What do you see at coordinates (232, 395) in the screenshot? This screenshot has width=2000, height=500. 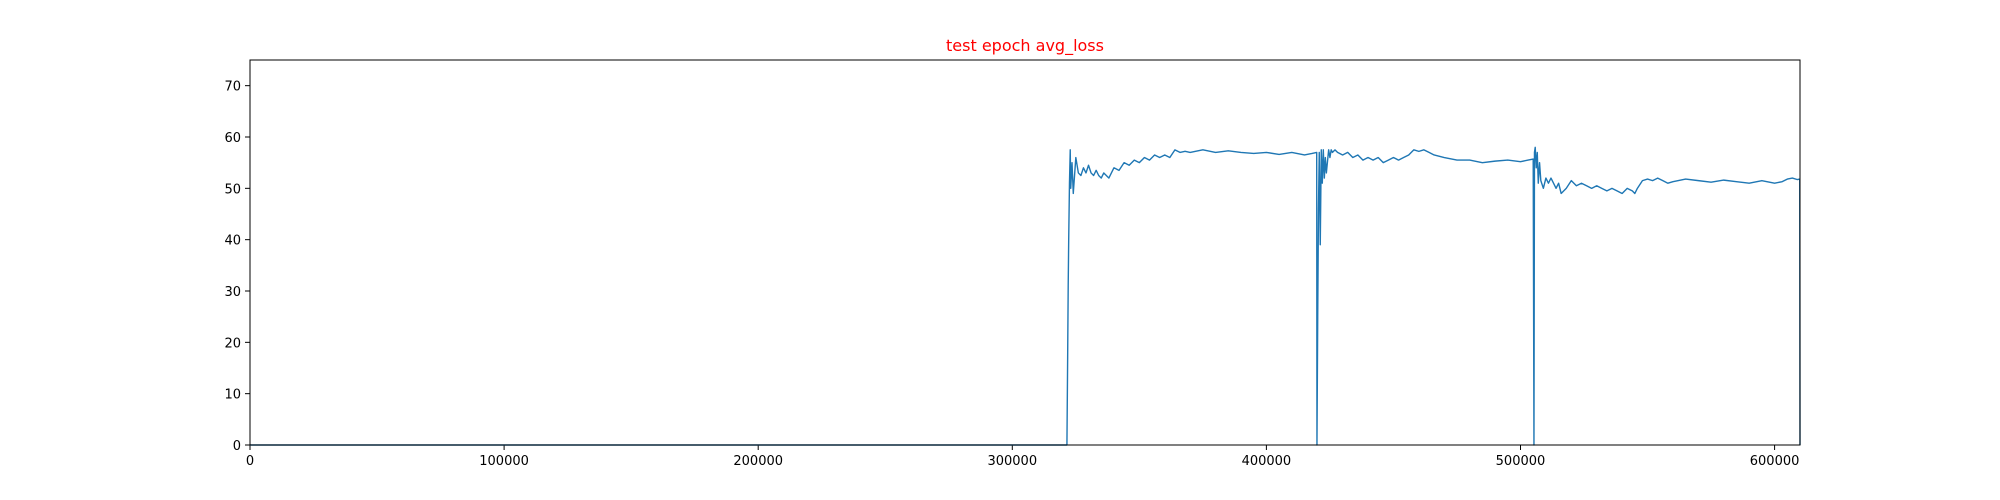 I see `y-tick-label: 10` at bounding box center [232, 395].